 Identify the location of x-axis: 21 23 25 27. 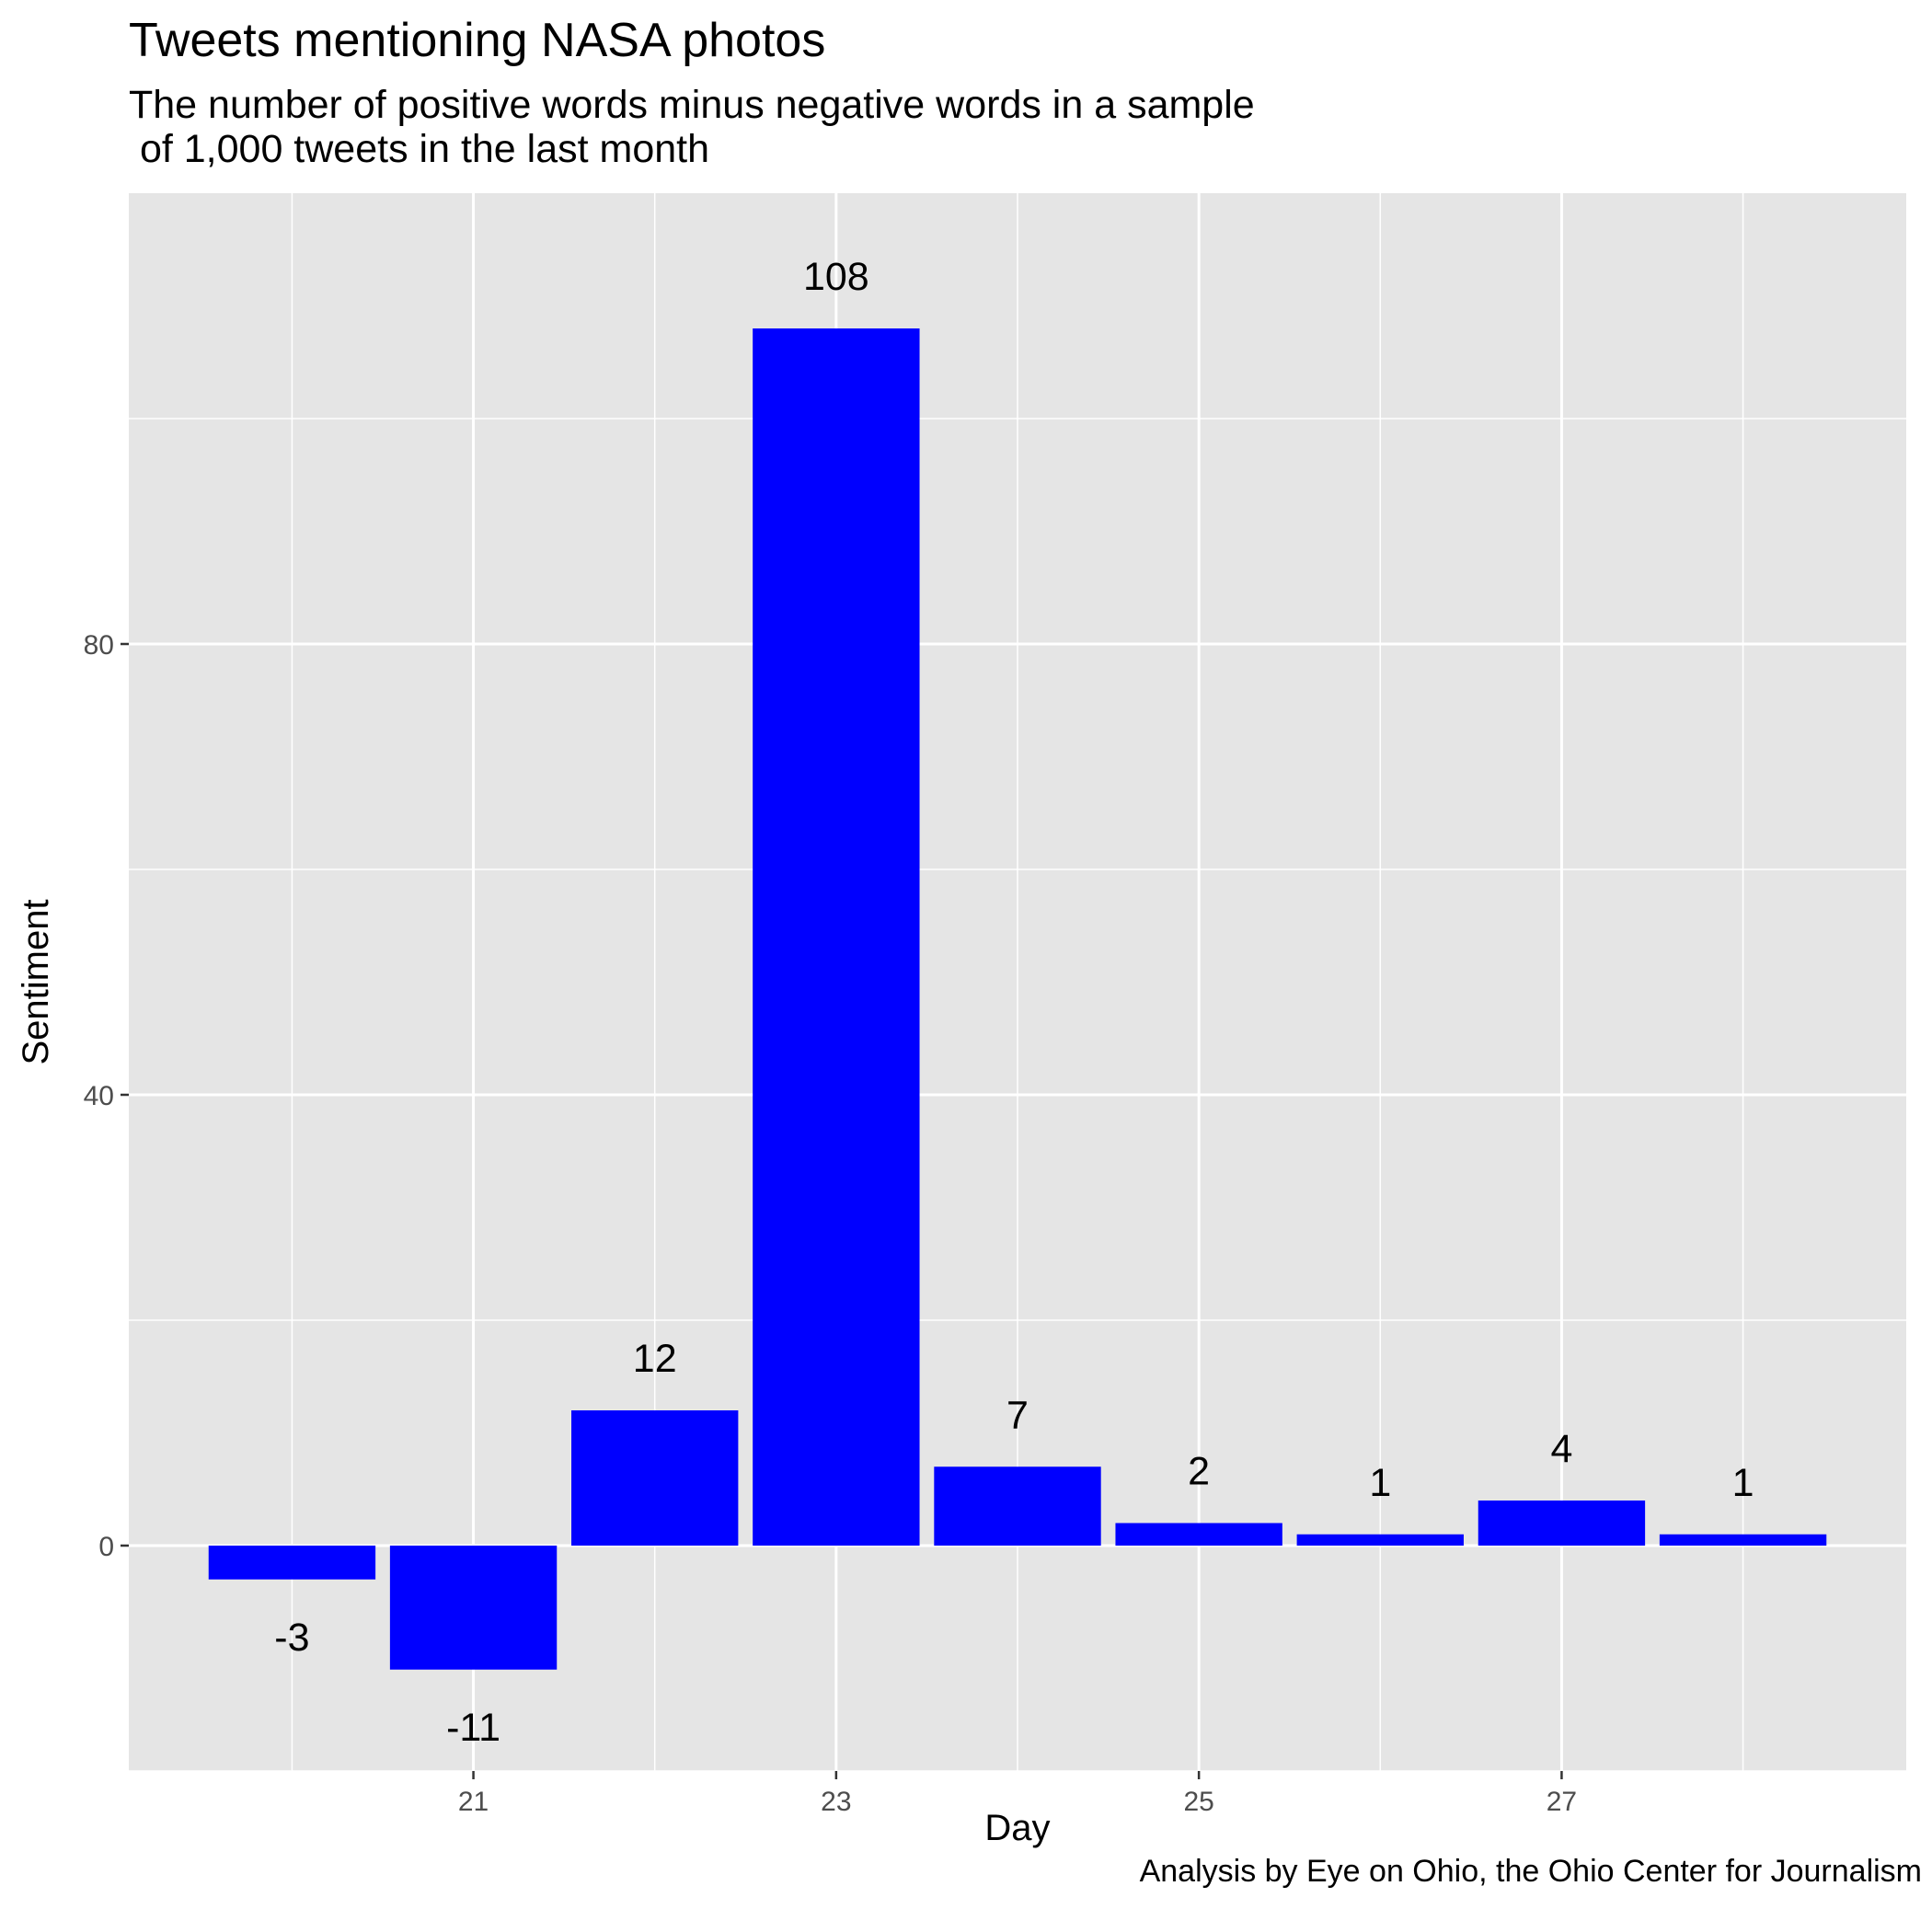
(1018, 1794).